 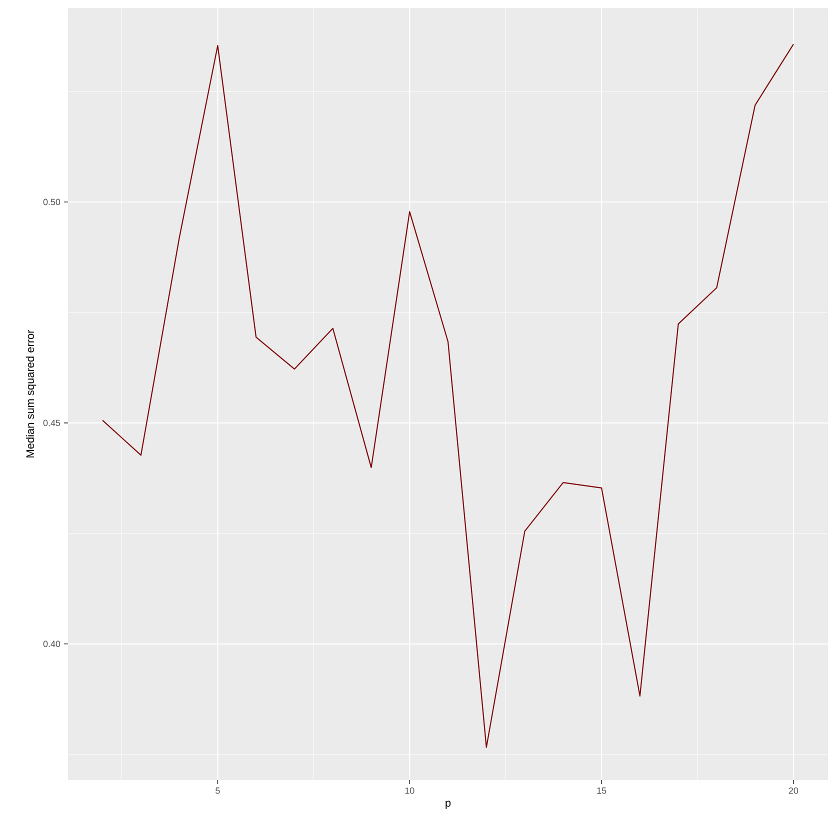 I want to click on x-tick-label: 20, so click(x=793, y=791).